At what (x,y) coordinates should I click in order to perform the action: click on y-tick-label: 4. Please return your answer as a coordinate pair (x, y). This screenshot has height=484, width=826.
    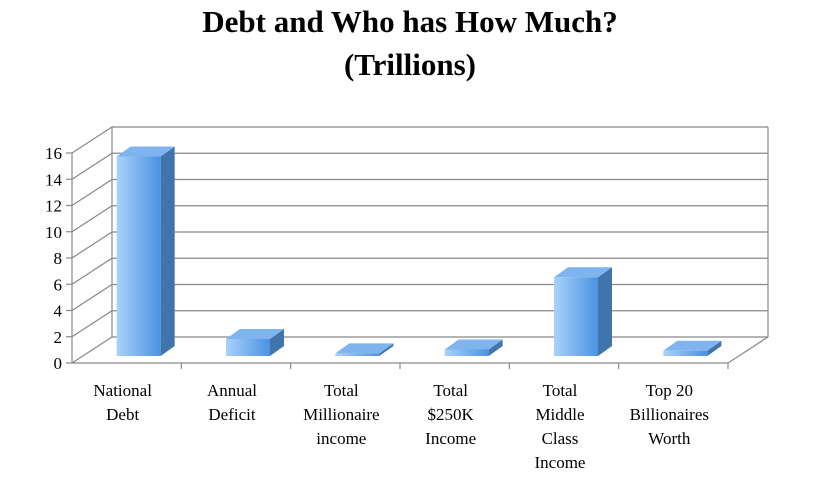
    Looking at the image, I should click on (58, 311).